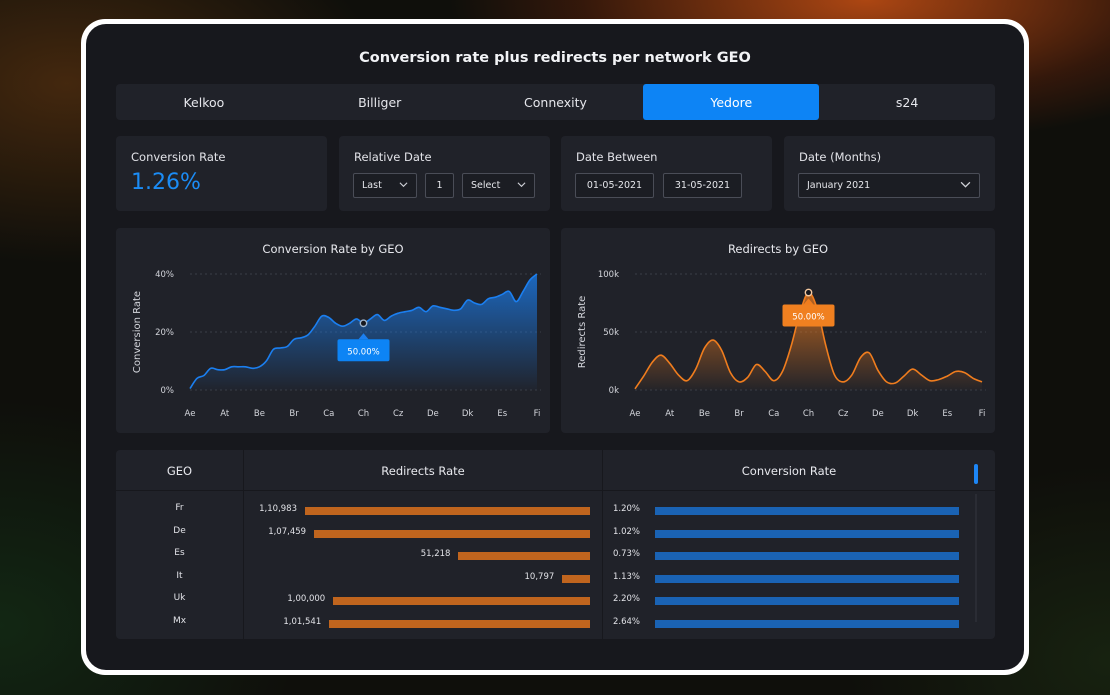  I want to click on table-row: It 10,797 1.13%, so click(555, 577).